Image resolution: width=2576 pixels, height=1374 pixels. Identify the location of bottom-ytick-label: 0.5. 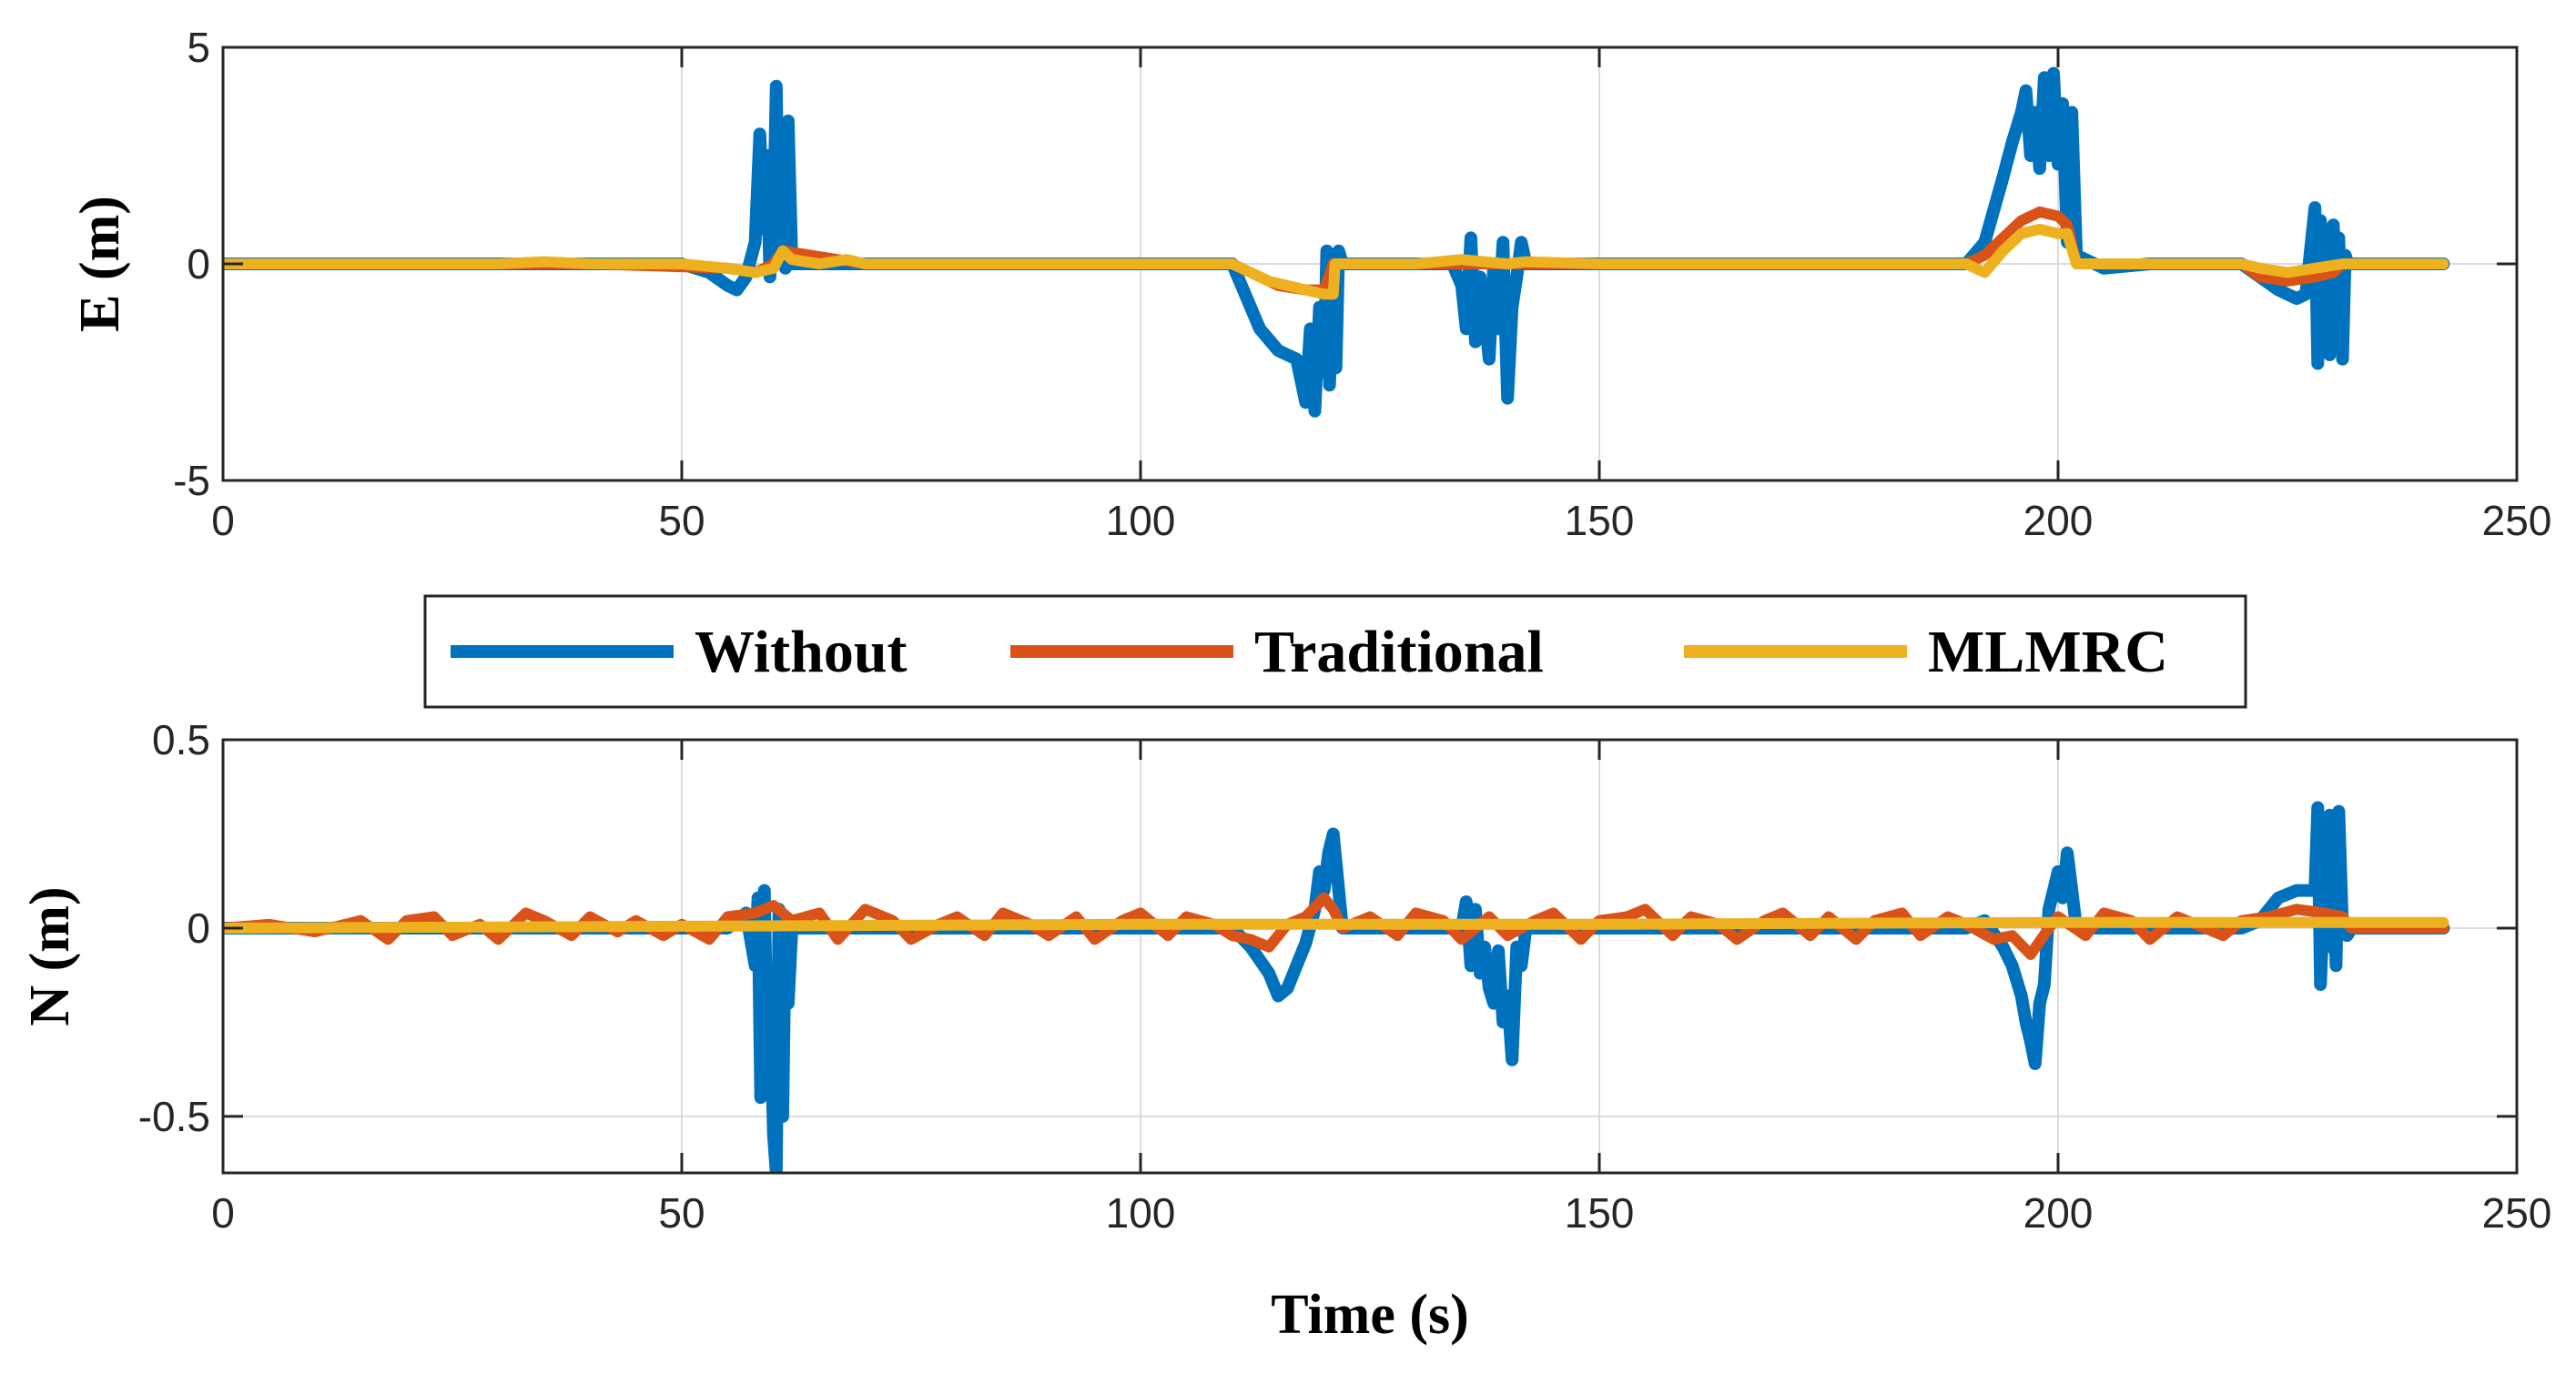
(181, 739).